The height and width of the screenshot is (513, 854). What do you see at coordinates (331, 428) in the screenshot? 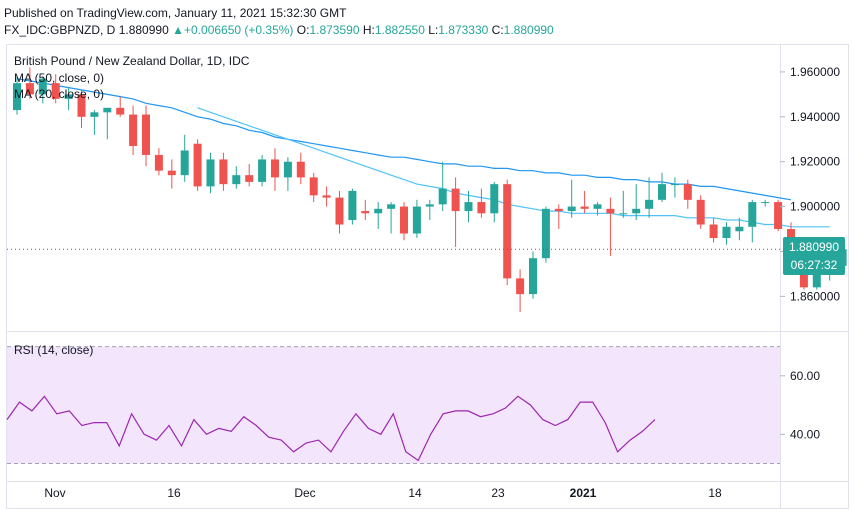
I see `rsi-series` at bounding box center [331, 428].